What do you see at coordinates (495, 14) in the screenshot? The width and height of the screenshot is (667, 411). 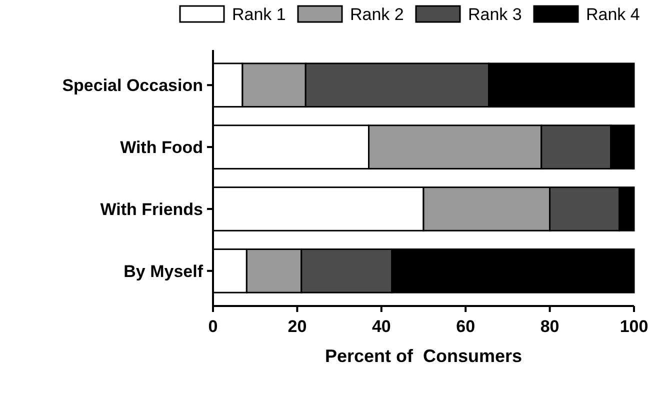 I see `legend-label: Rank 3` at bounding box center [495, 14].